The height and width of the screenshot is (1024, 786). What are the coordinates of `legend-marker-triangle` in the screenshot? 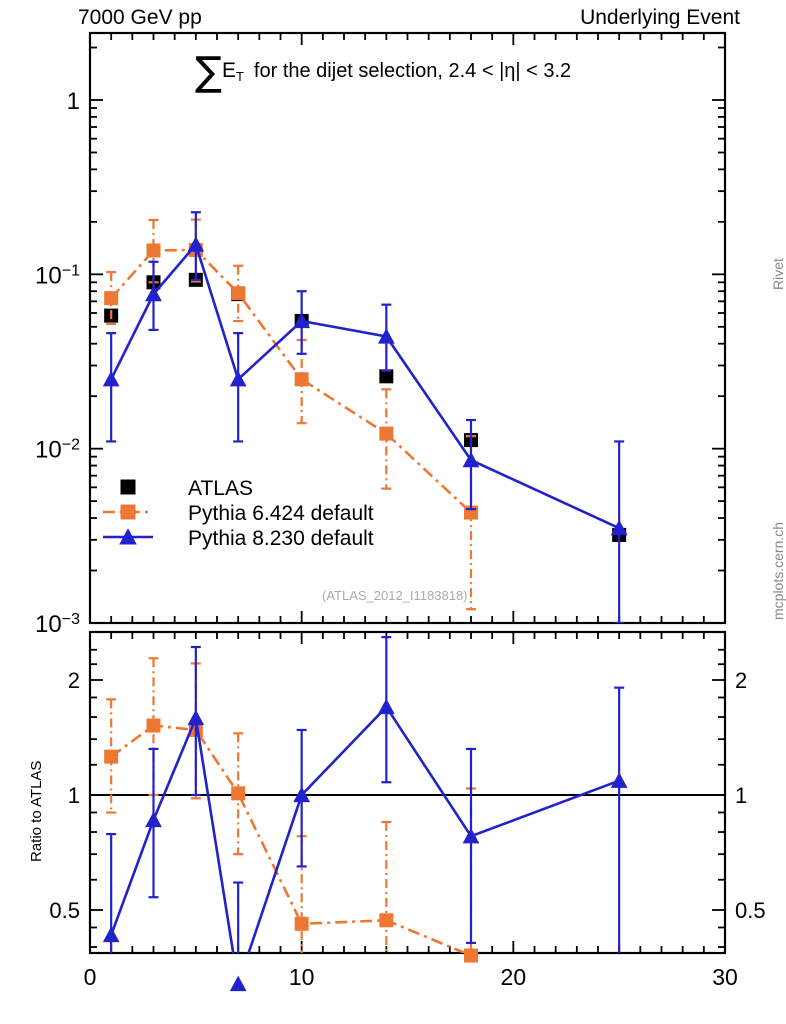 It's located at (128, 536).